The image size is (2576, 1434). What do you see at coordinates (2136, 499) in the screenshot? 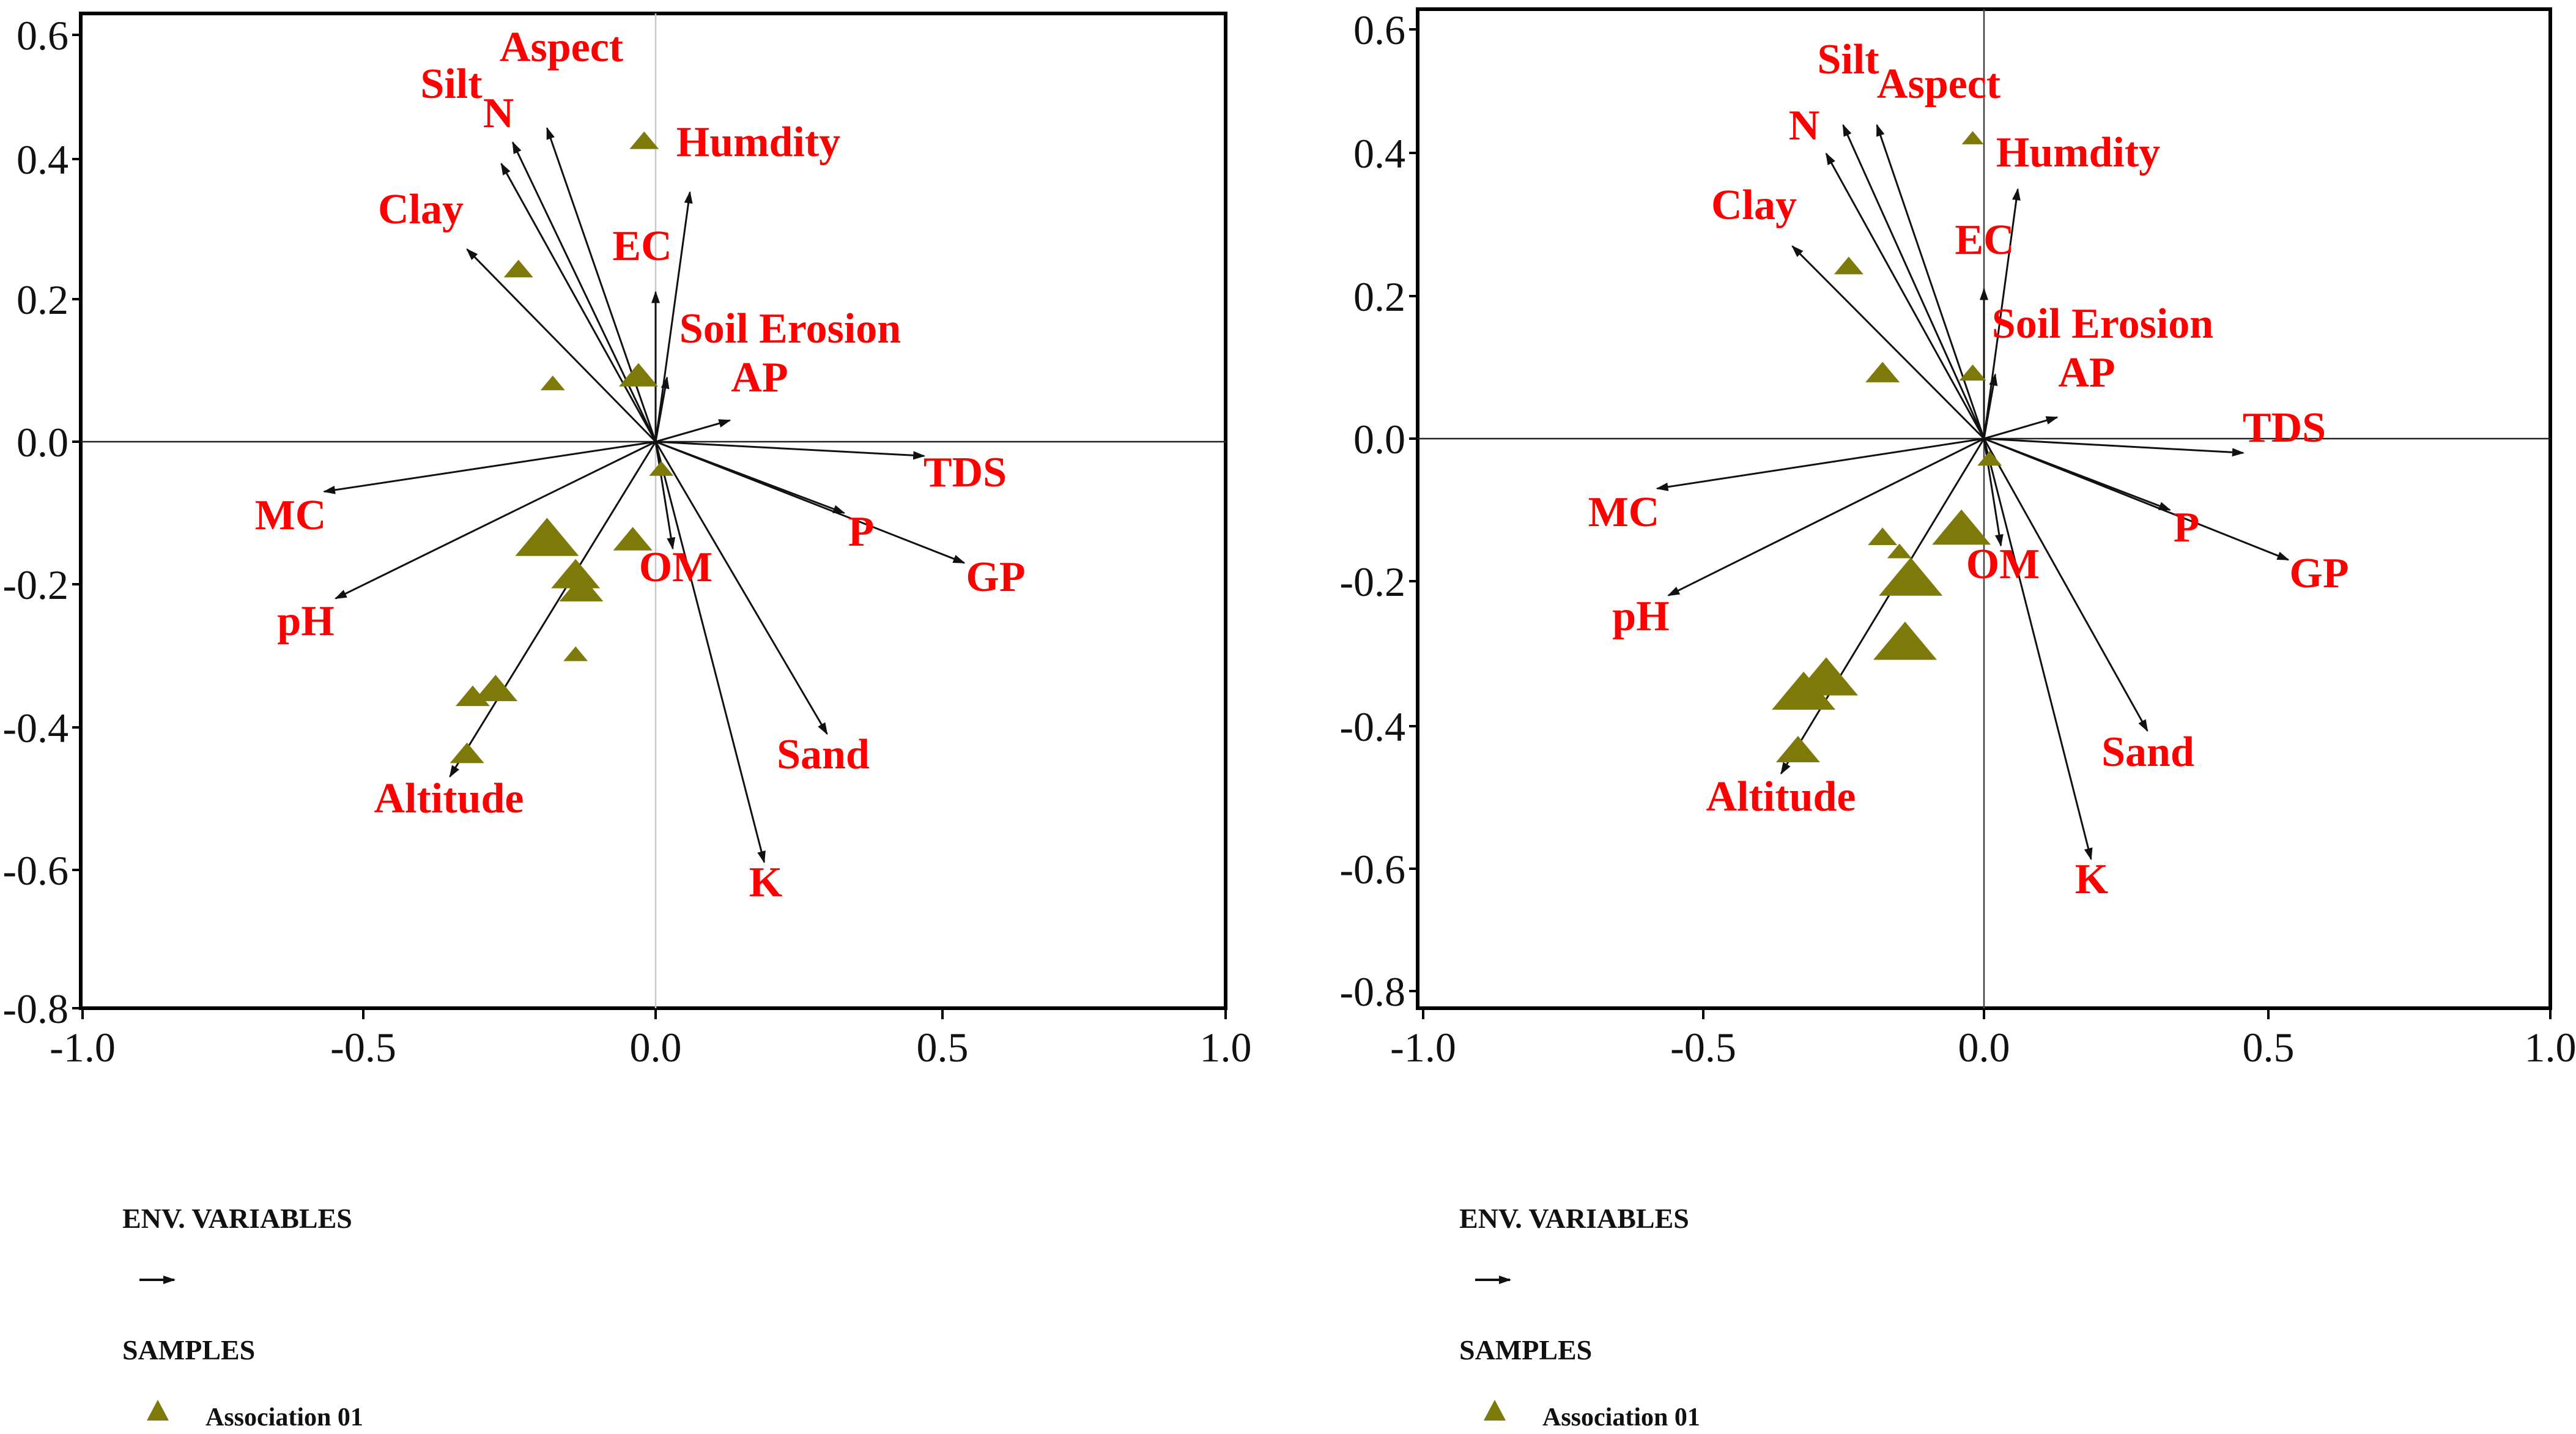
I see `env-arrow-gp` at bounding box center [2136, 499].